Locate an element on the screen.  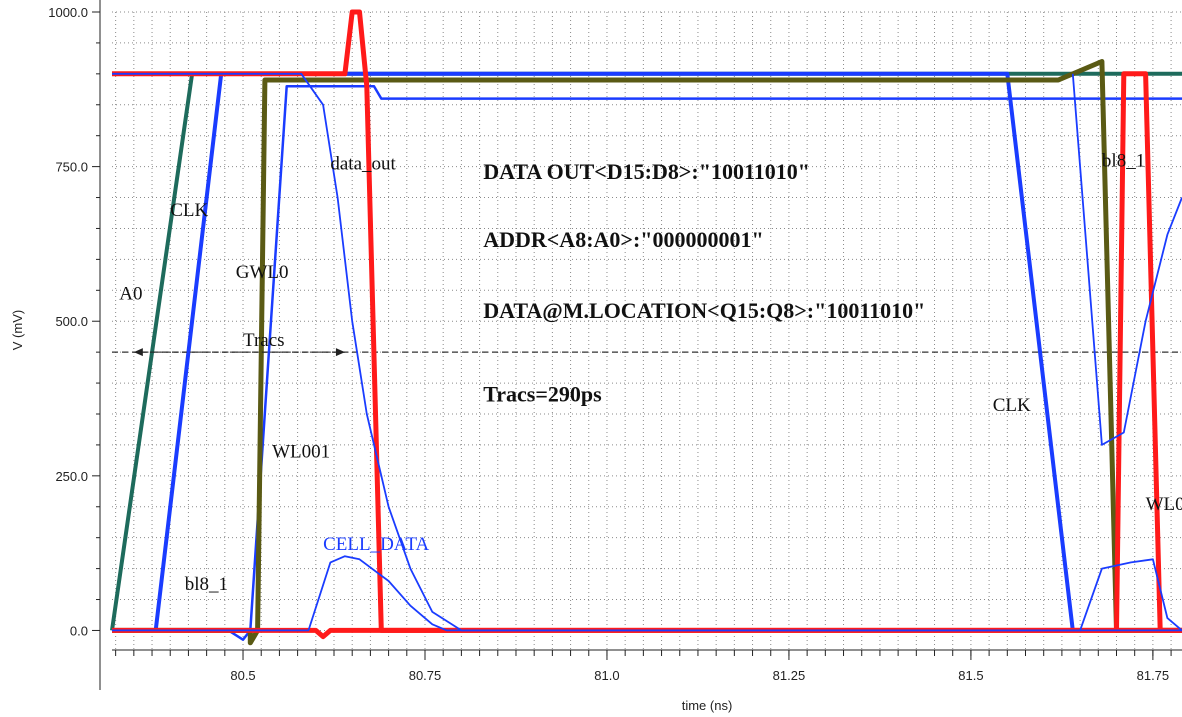
y-axis-label: V (mV) is located at coordinates (17, 330).